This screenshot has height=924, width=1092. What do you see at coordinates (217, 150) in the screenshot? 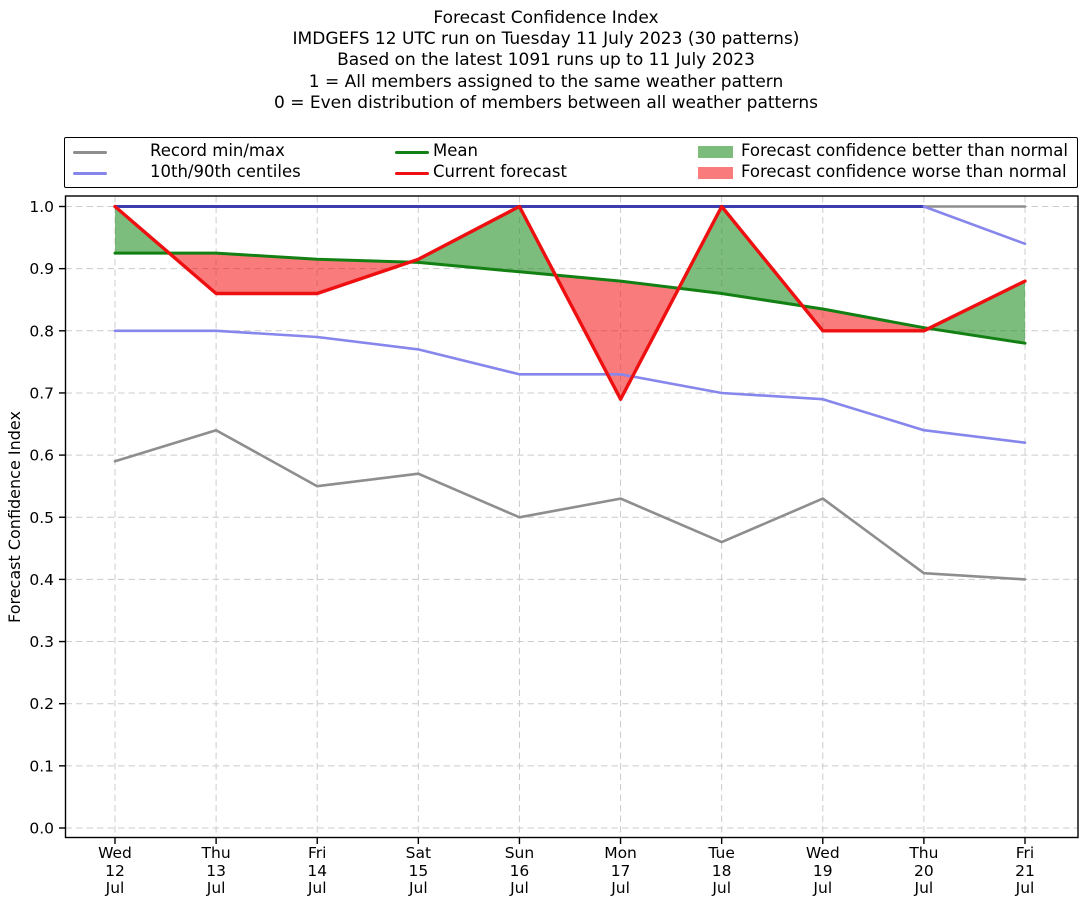
I see `legend-label: Record min/max` at bounding box center [217, 150].